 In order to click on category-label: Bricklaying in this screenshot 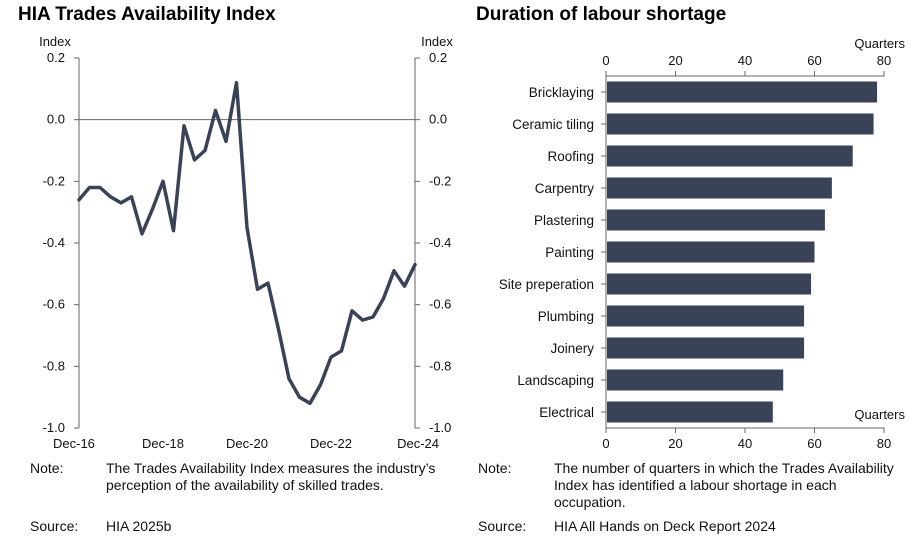, I will do `click(561, 92)`.